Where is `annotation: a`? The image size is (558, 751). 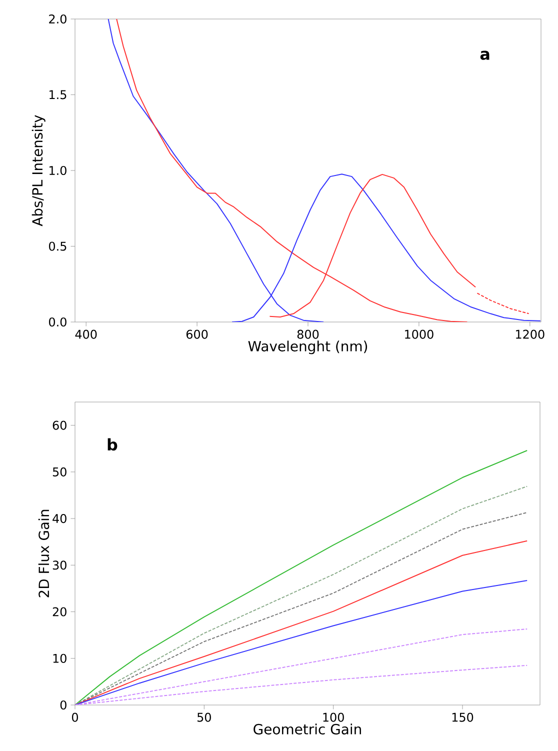
annotation: a is located at coordinates (485, 55).